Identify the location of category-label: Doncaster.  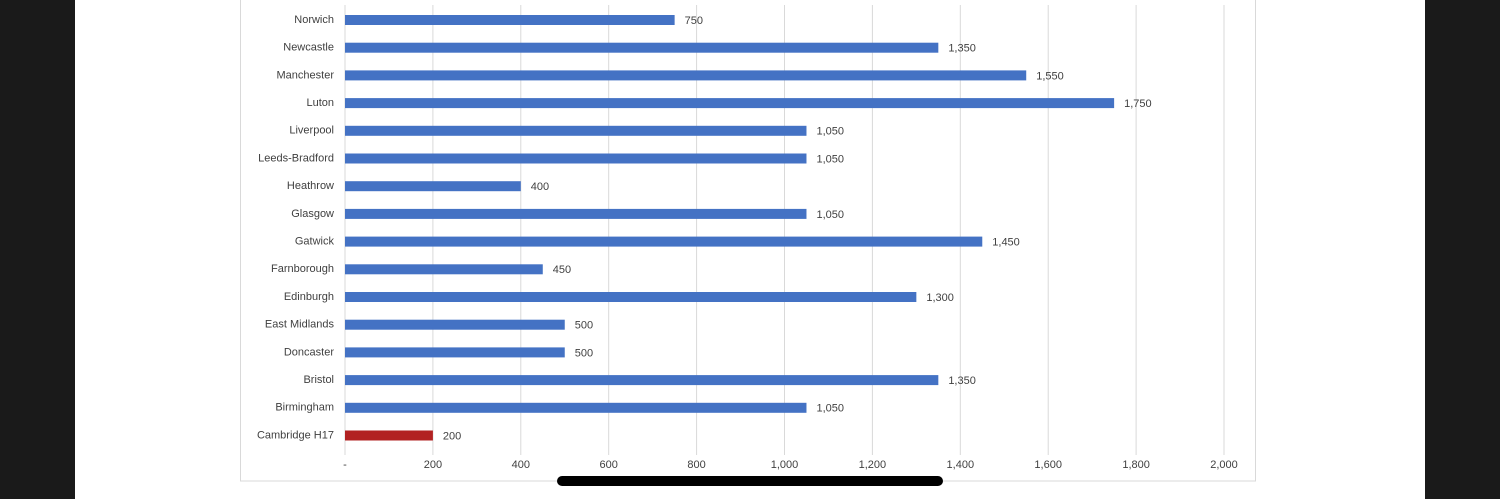
(309, 352).